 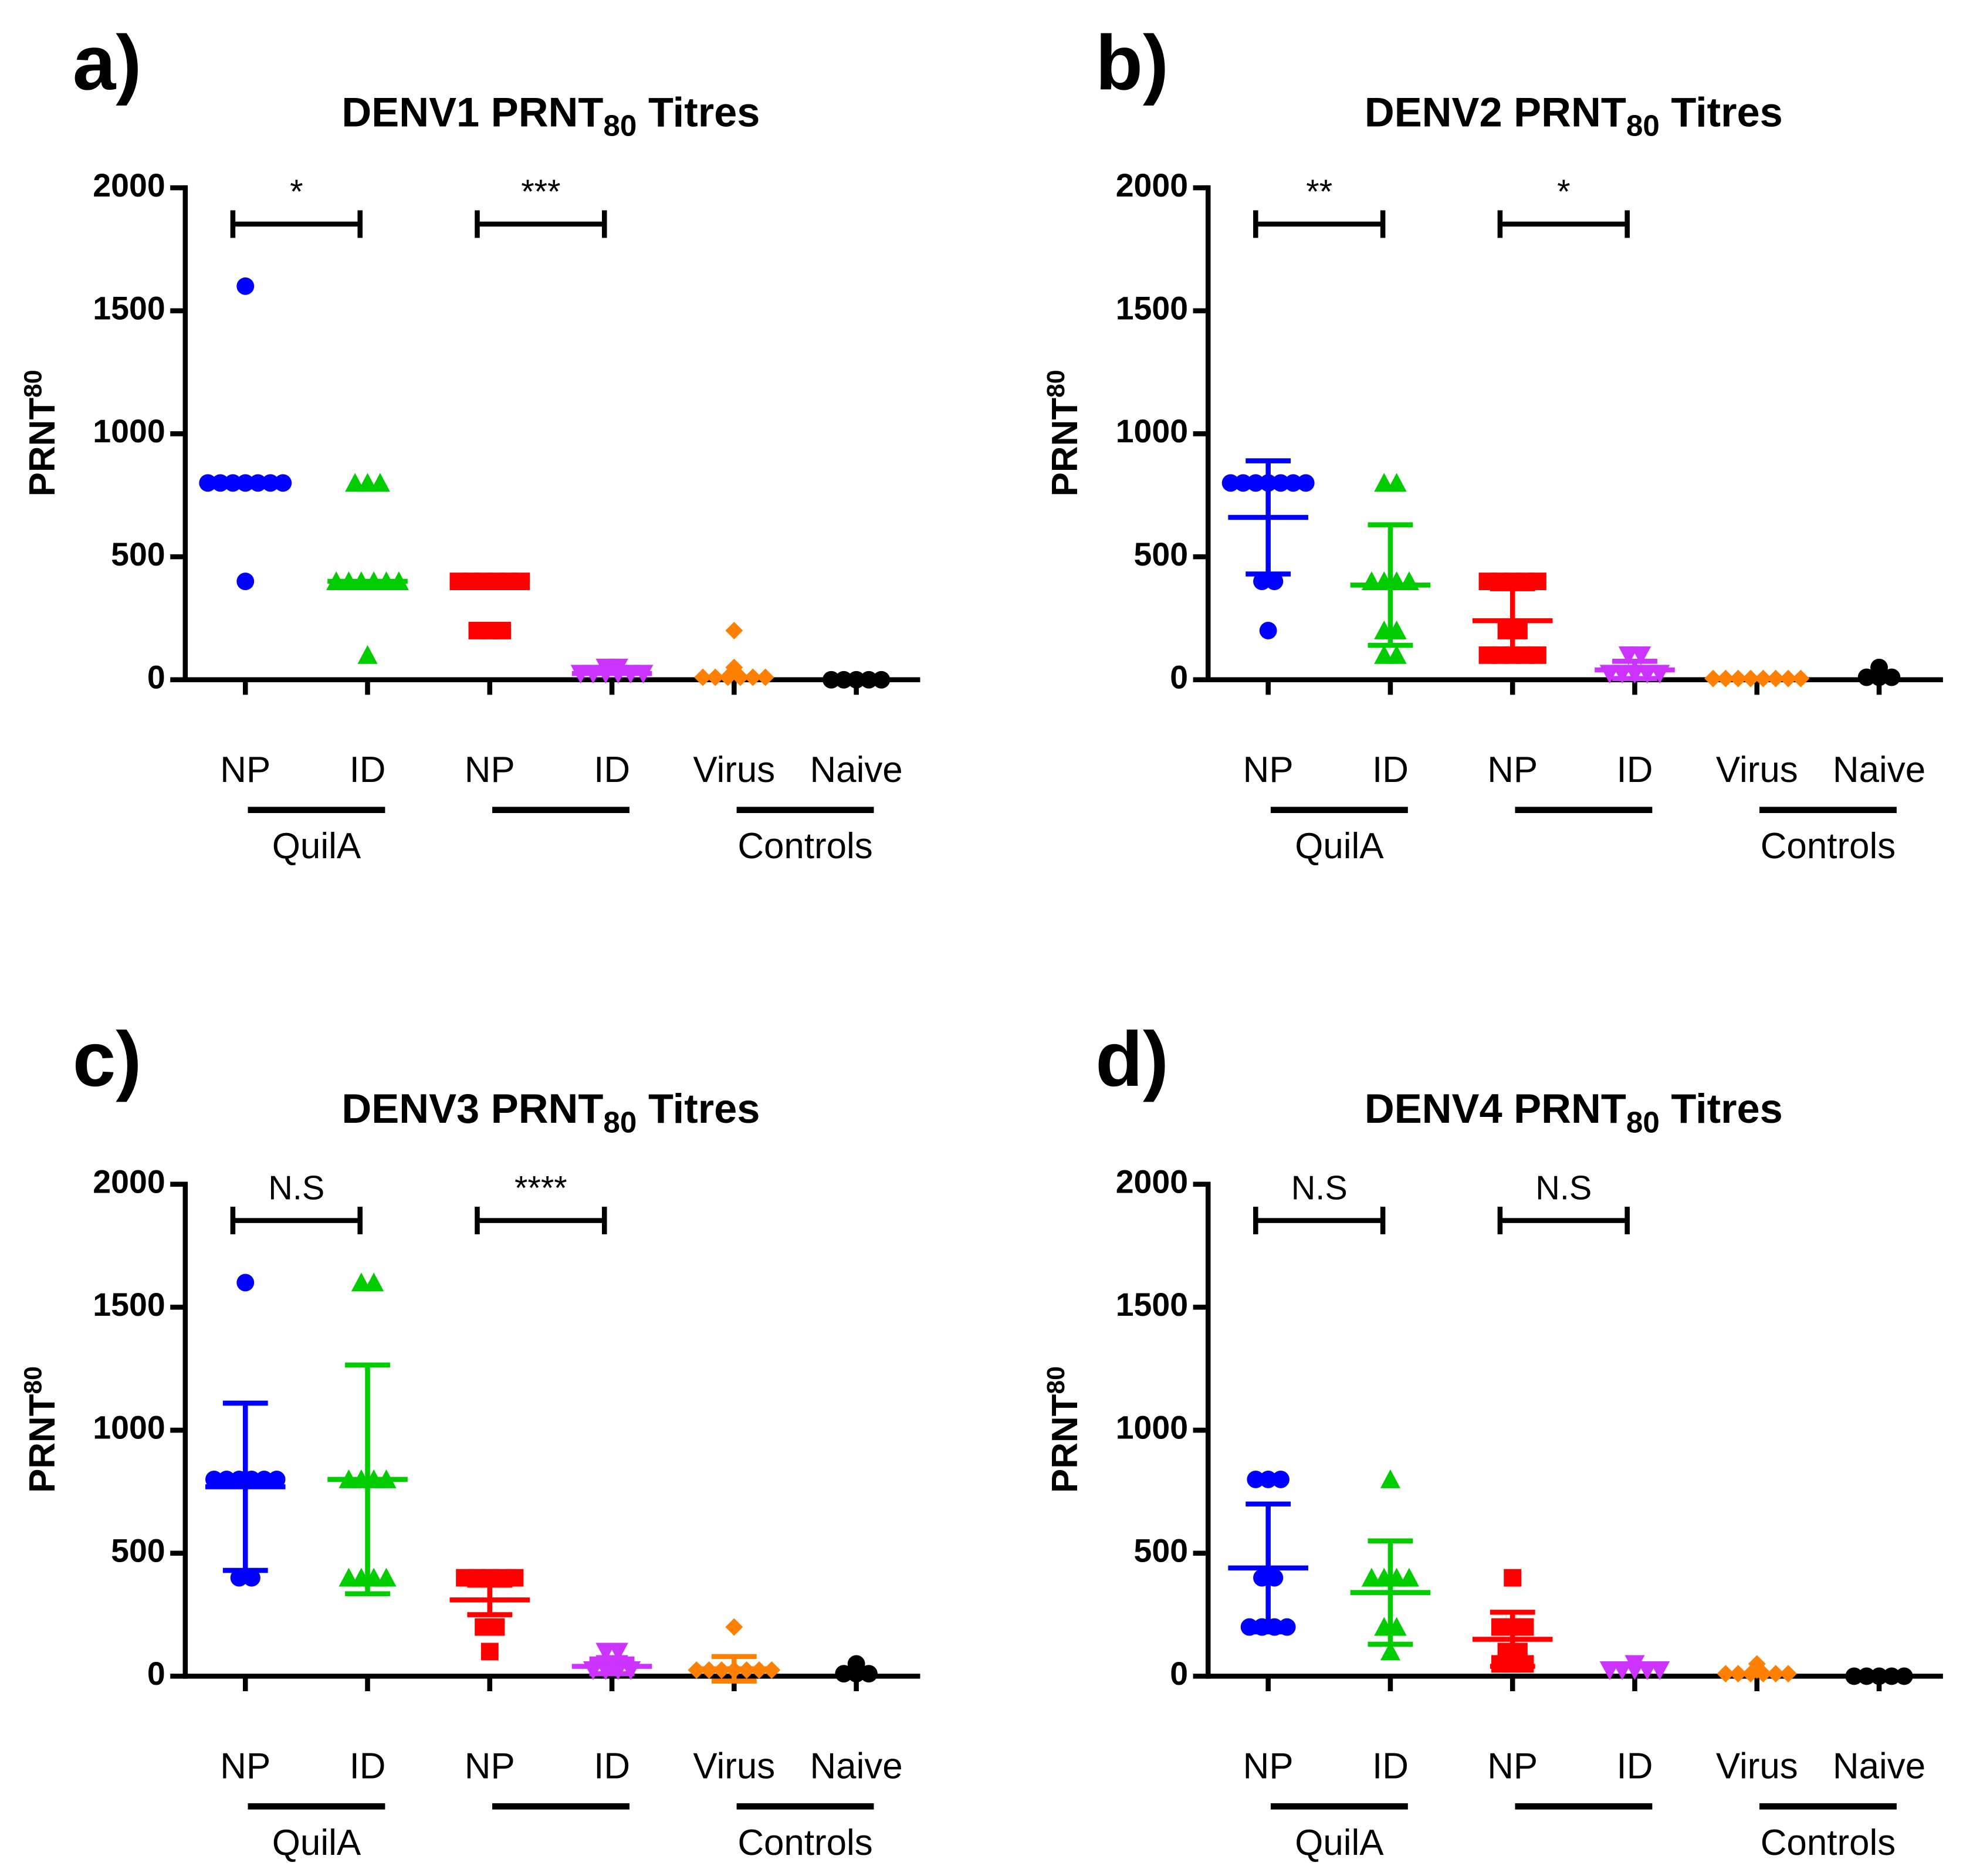 I want to click on significance-label: ***, so click(x=541, y=192).